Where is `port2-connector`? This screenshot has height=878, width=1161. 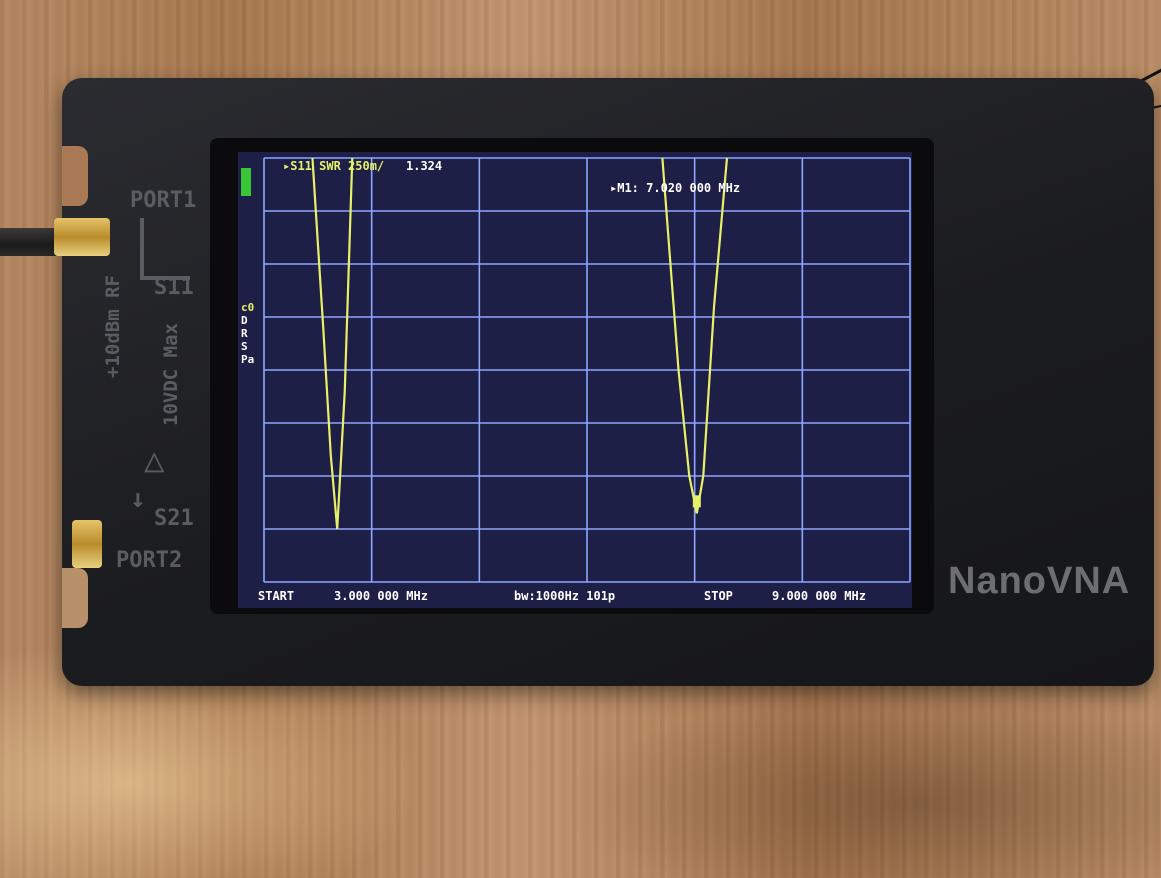 port2-connector is located at coordinates (87, 544).